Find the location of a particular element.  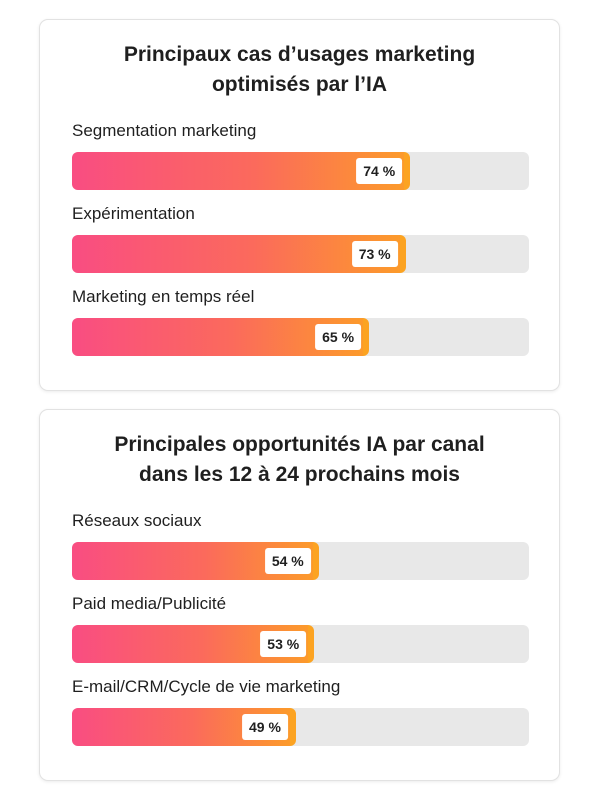

bar-row: Expérimentation 73 % is located at coordinates (300, 238).